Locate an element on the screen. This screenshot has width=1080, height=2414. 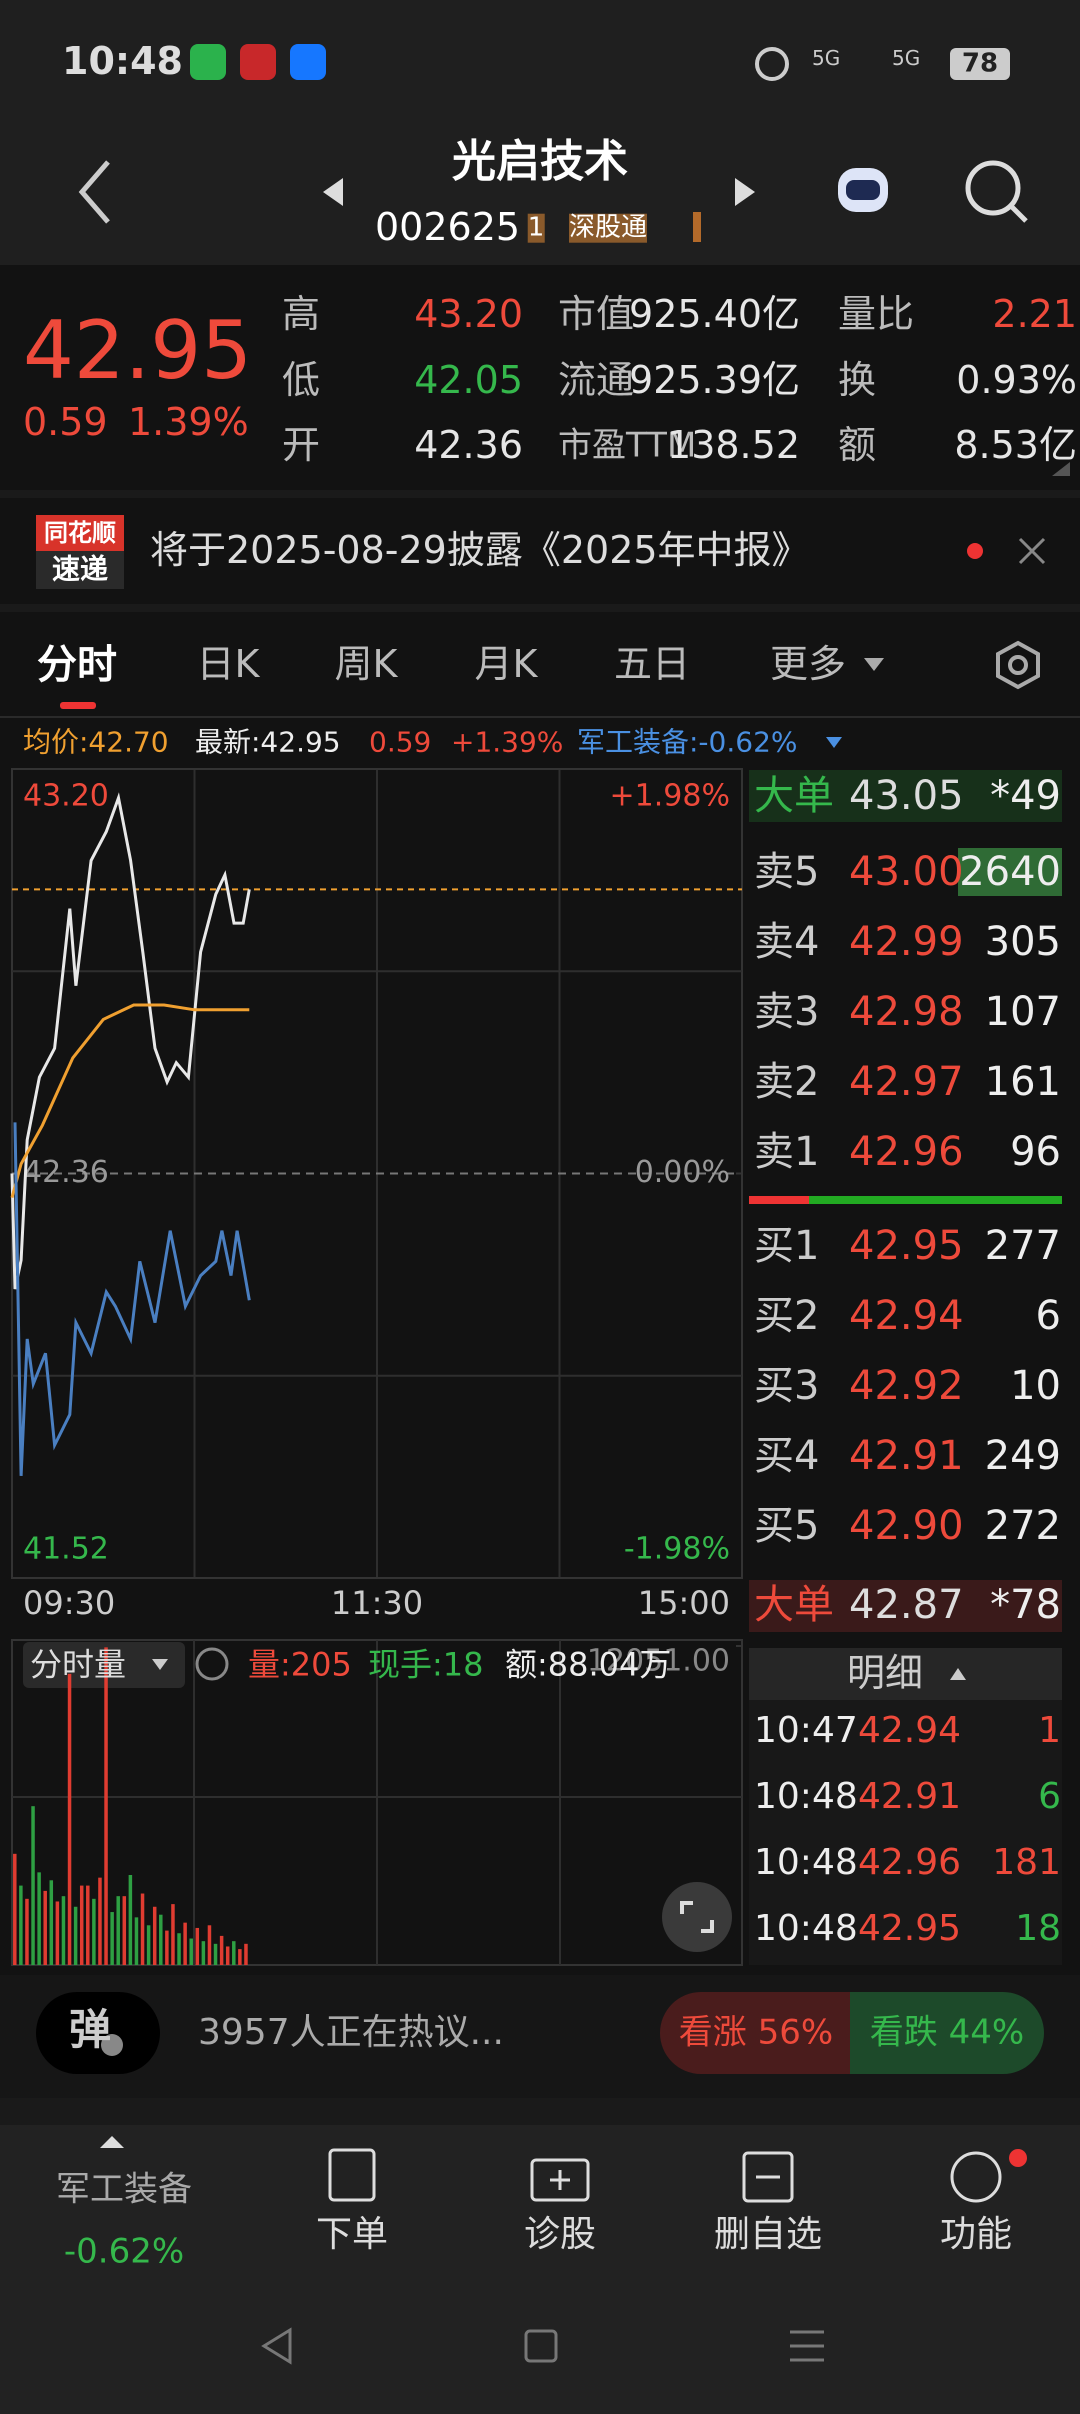
ratio-bar is located at coordinates (935, 1200).